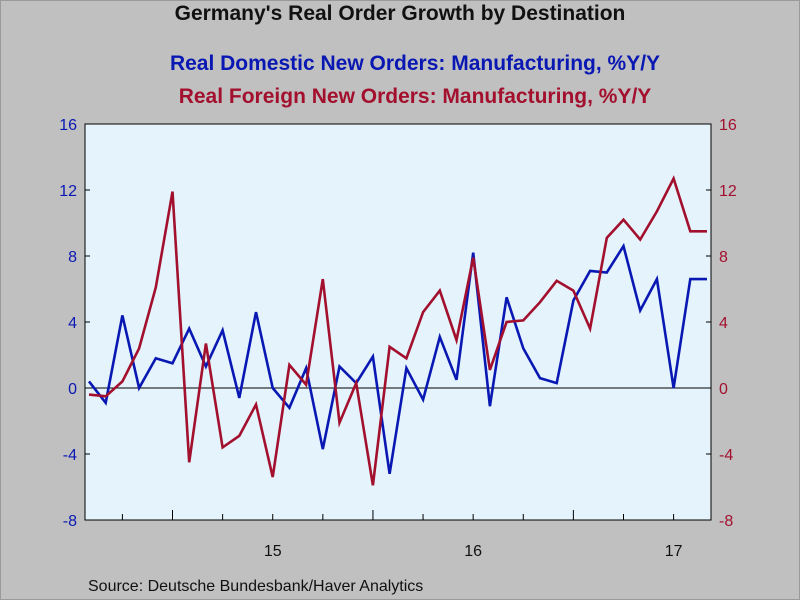 This screenshot has width=800, height=600. Describe the element at coordinates (723, 323) in the screenshot. I see `y-tick-label-right: 4` at that location.